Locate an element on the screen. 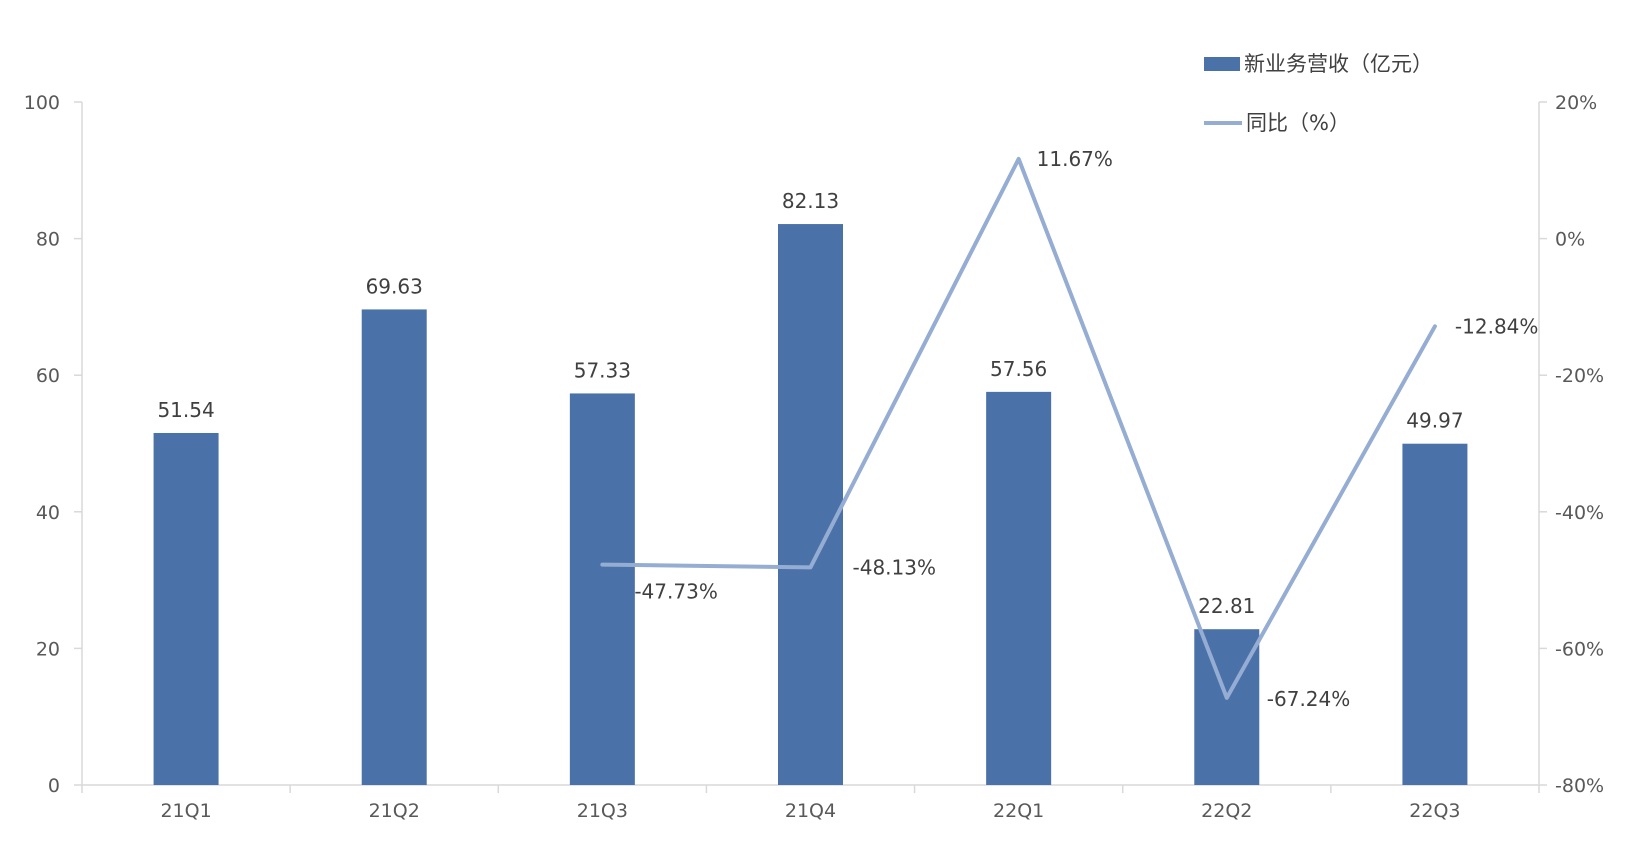 This screenshot has height=844, width=1640. x-tick-labels: 21Q1 21Q2 21Q3 21Q4 22Q1 22Q2 22Q3 is located at coordinates (810, 803).